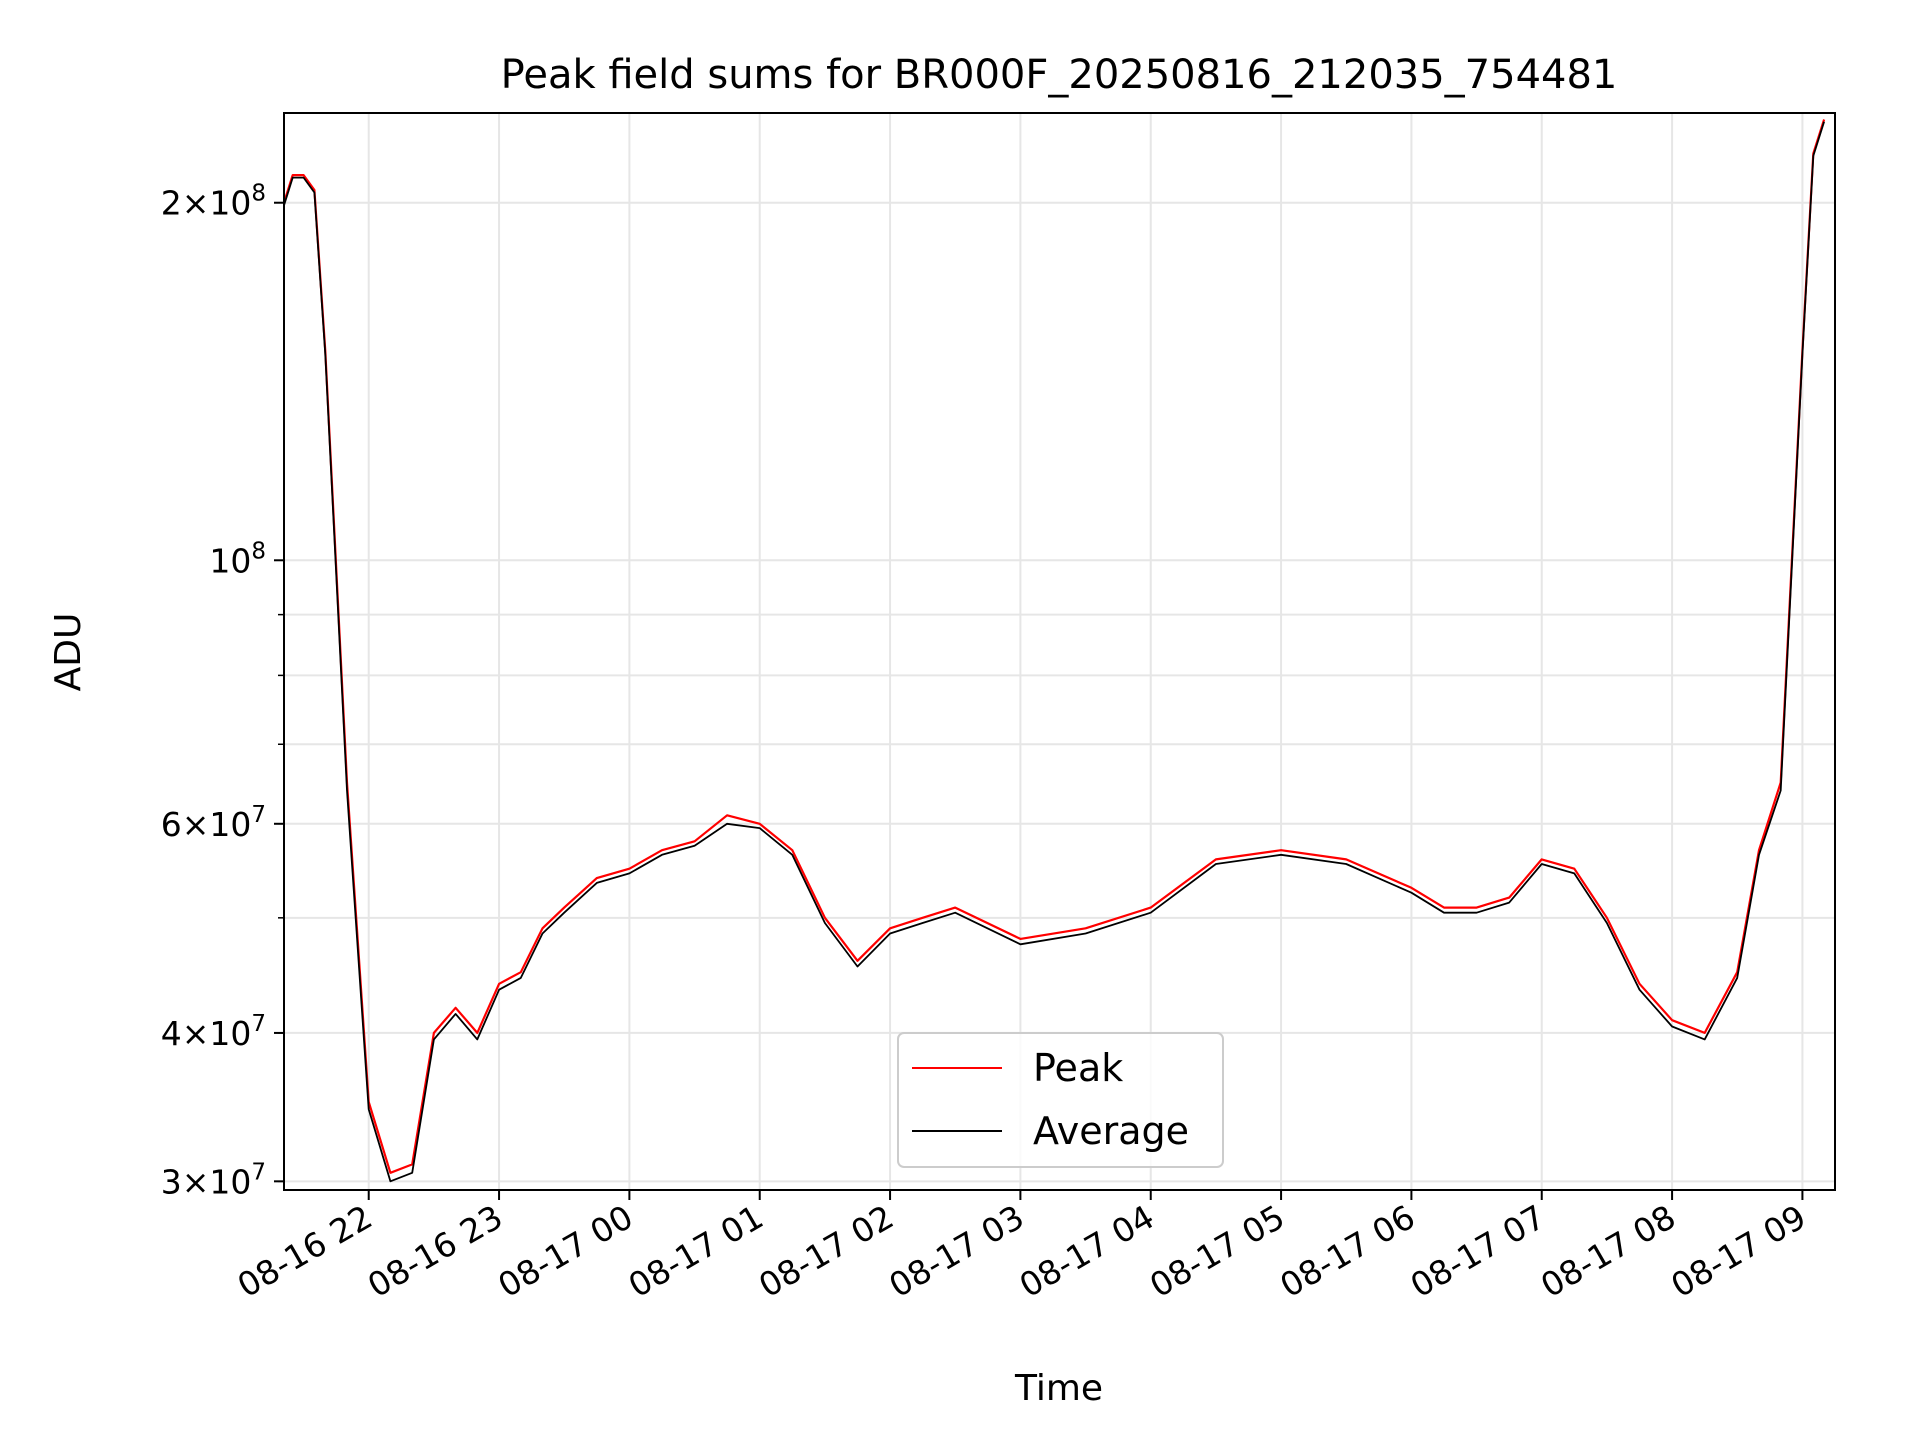  I want to click on legend-label: Average, so click(1111, 1131).